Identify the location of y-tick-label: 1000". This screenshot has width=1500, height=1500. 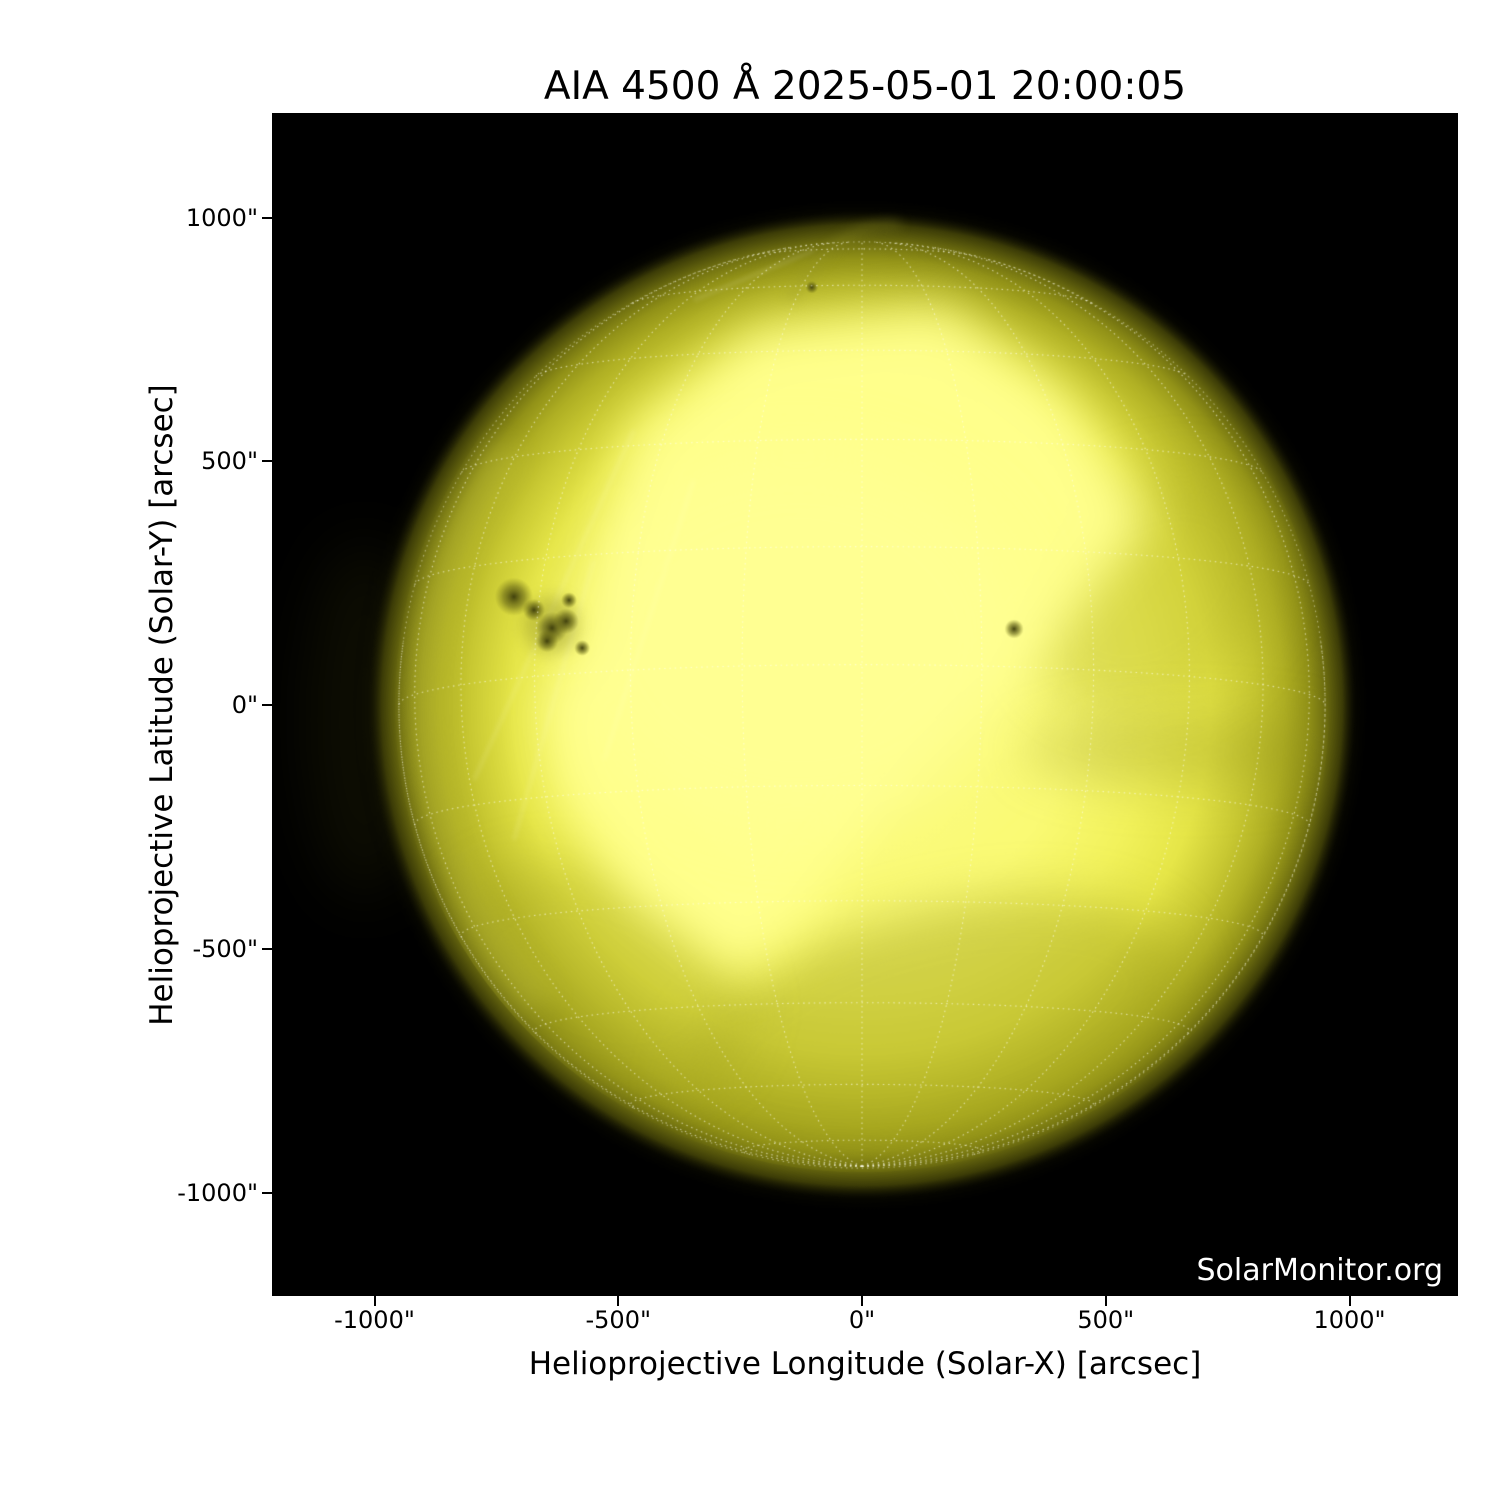
(221, 217).